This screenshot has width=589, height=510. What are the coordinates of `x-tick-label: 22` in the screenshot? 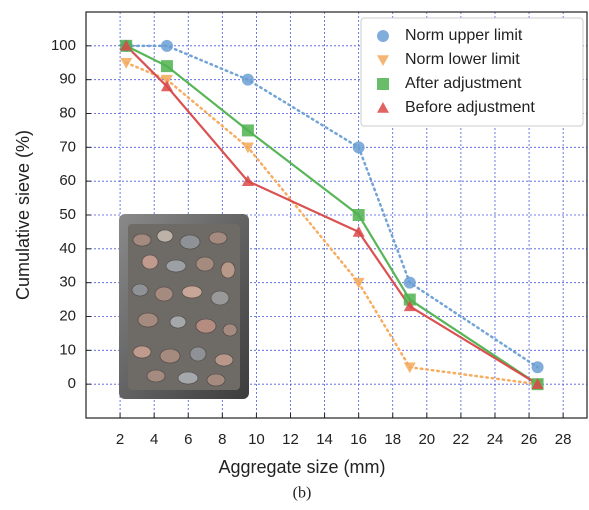 It's located at (461, 439).